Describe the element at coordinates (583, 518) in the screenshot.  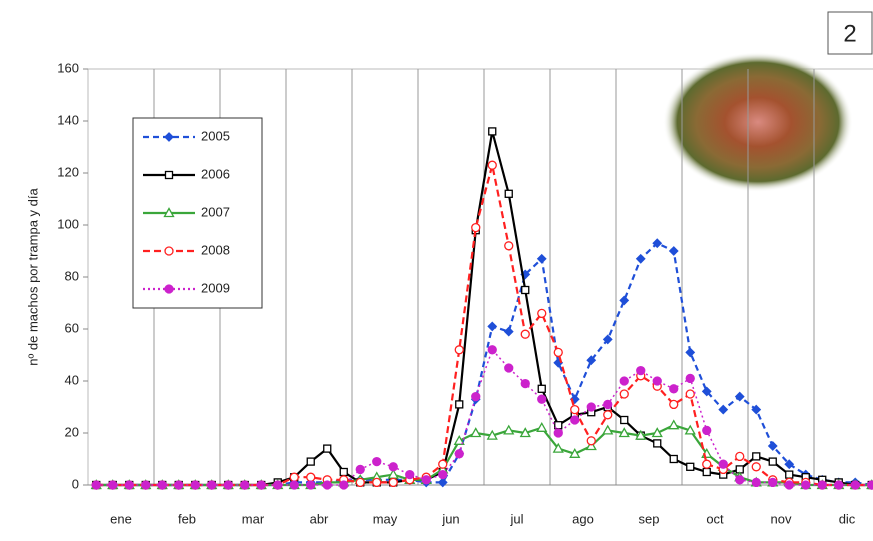
I see `x-tick-label: ago` at that location.